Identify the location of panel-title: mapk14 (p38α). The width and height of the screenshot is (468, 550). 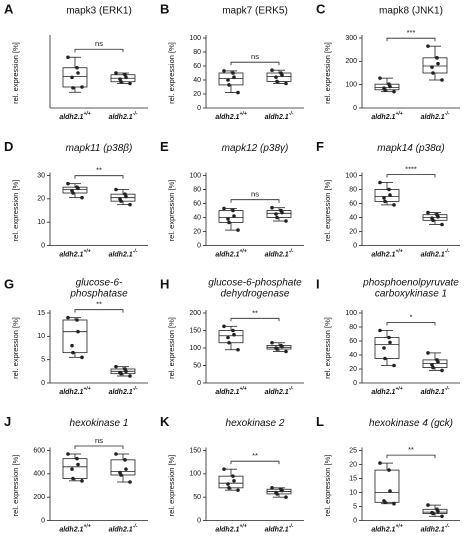
(410, 148).